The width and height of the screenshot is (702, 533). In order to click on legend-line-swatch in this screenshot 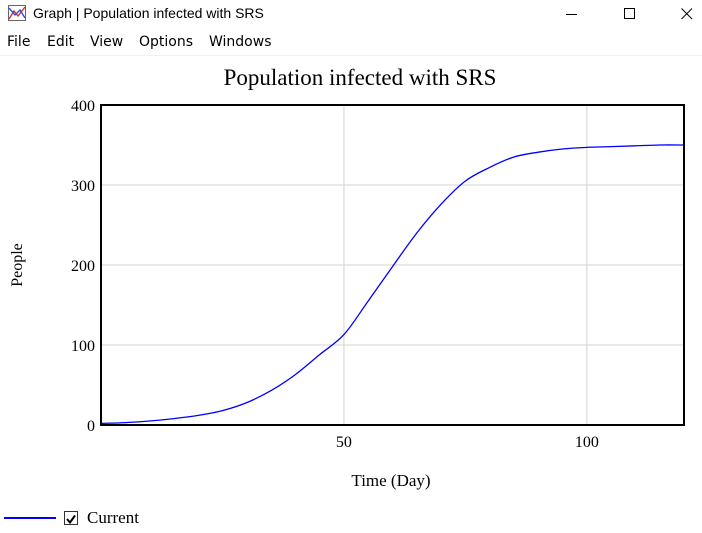, I will do `click(30, 518)`.